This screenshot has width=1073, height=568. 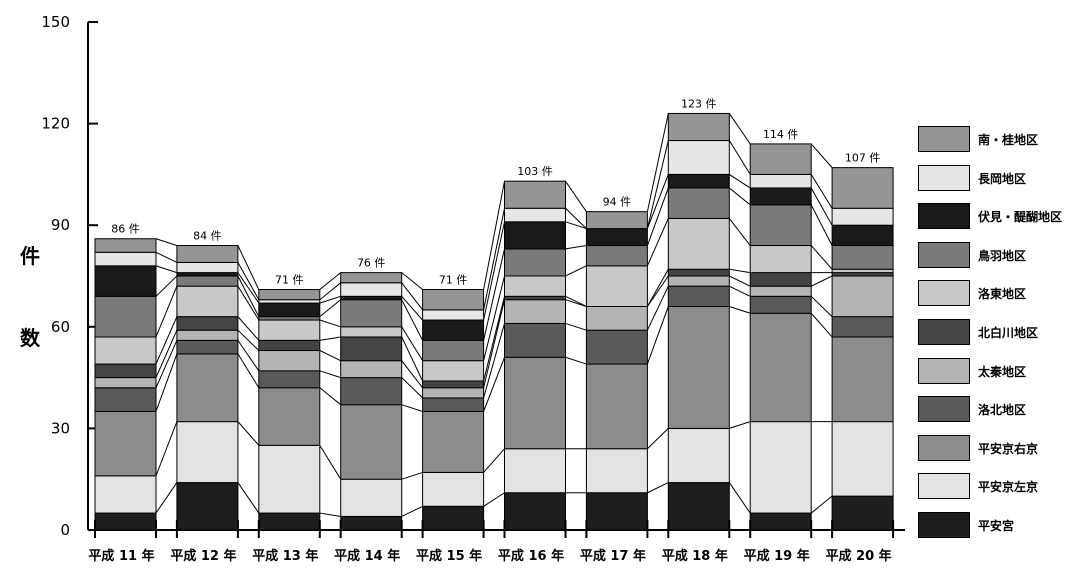 I want to click on bar-total-label: 84 件, so click(x=207, y=236).